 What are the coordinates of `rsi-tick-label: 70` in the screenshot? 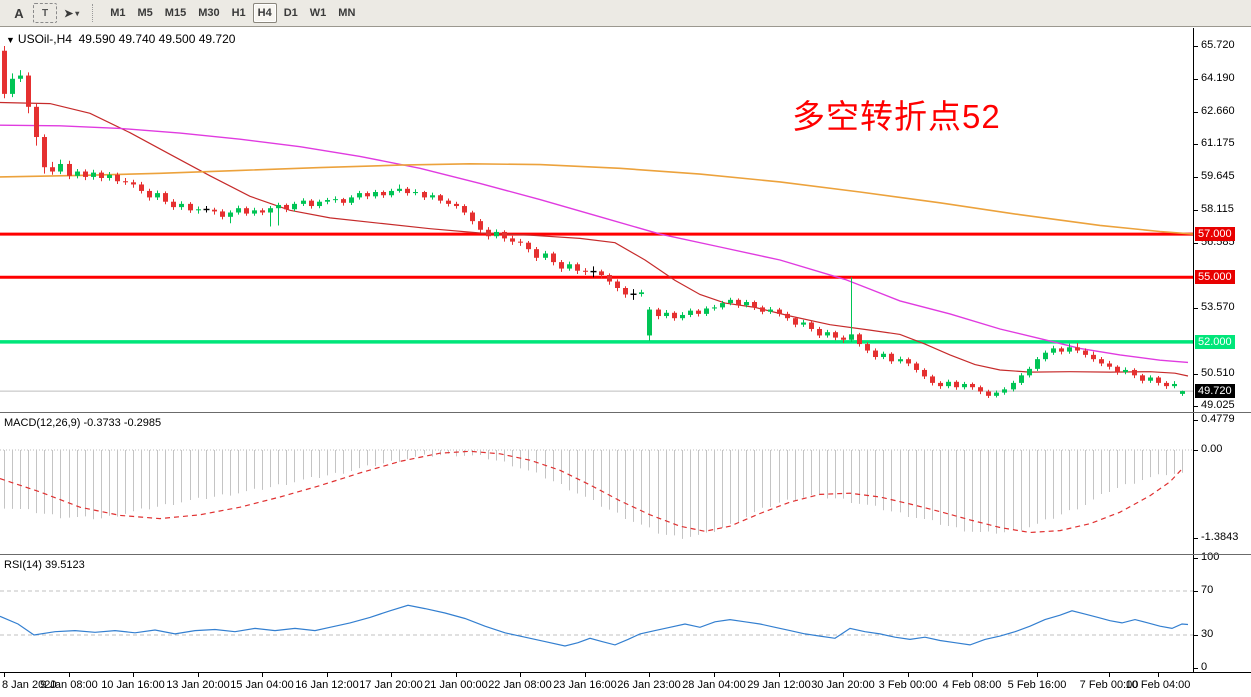 It's located at (1207, 590).